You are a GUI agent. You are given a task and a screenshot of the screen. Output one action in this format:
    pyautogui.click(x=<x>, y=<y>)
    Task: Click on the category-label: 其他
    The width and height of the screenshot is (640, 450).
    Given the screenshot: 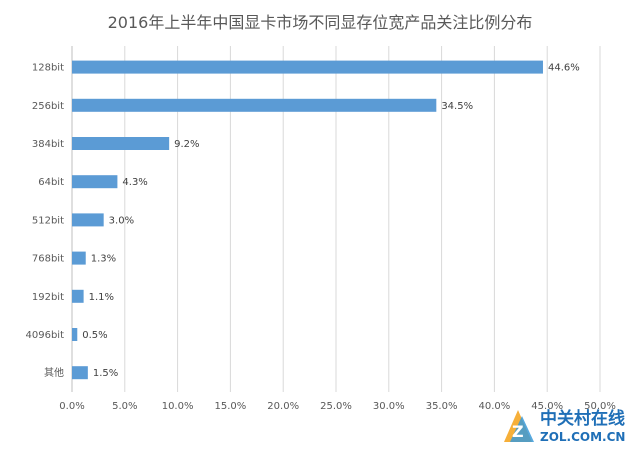 What is the action you would take?
    pyautogui.click(x=54, y=372)
    